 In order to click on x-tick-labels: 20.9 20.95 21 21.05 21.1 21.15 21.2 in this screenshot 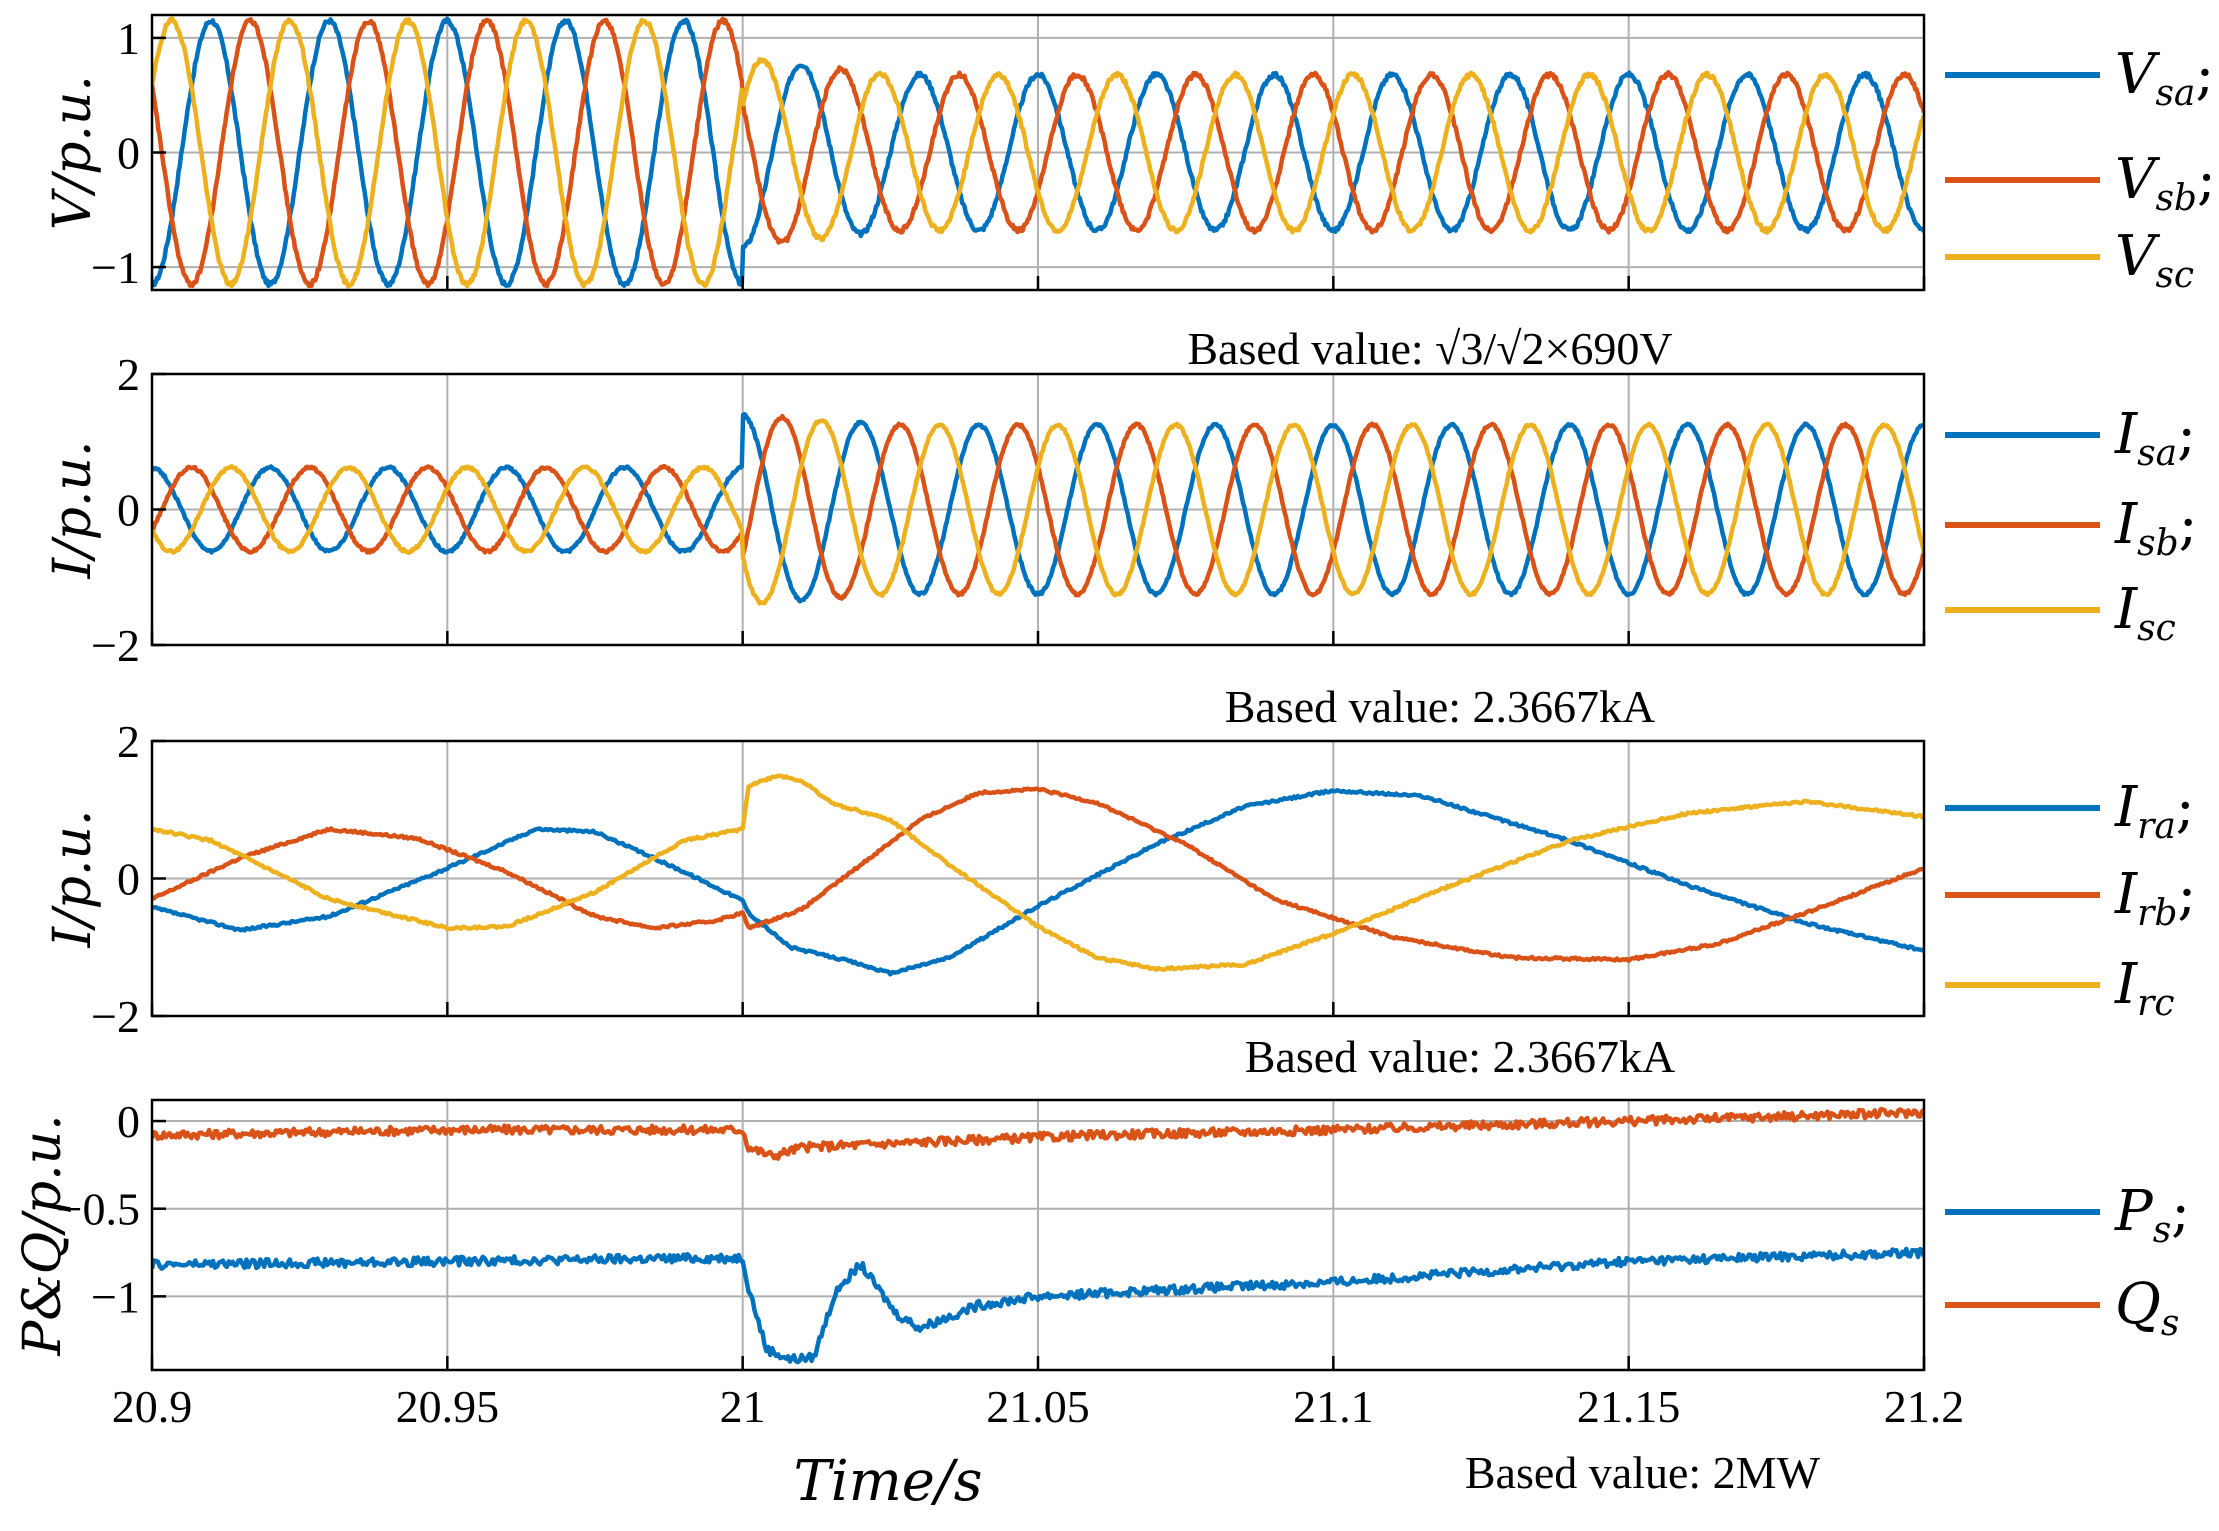, I will do `click(1038, 1406)`.